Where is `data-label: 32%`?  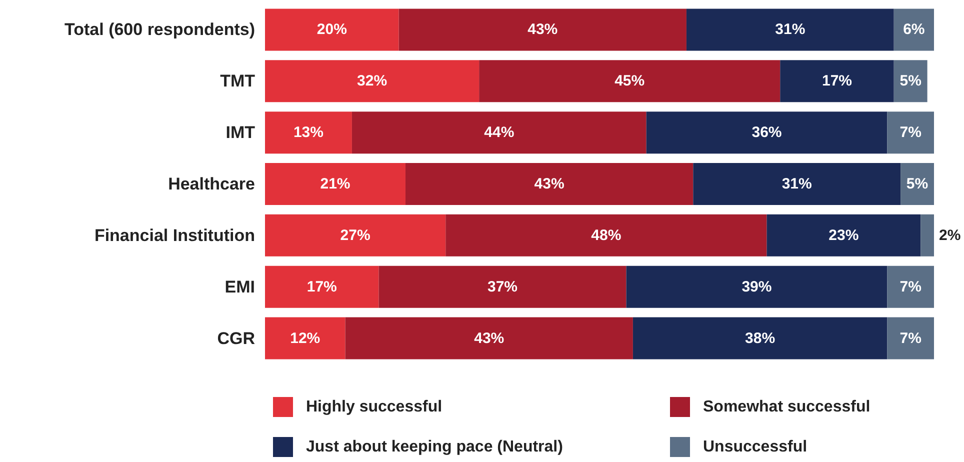 data-label: 32% is located at coordinates (372, 81).